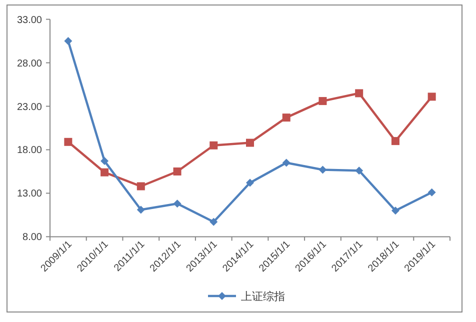  I want to click on y-tick-label: 33.00, so click(29, 20).